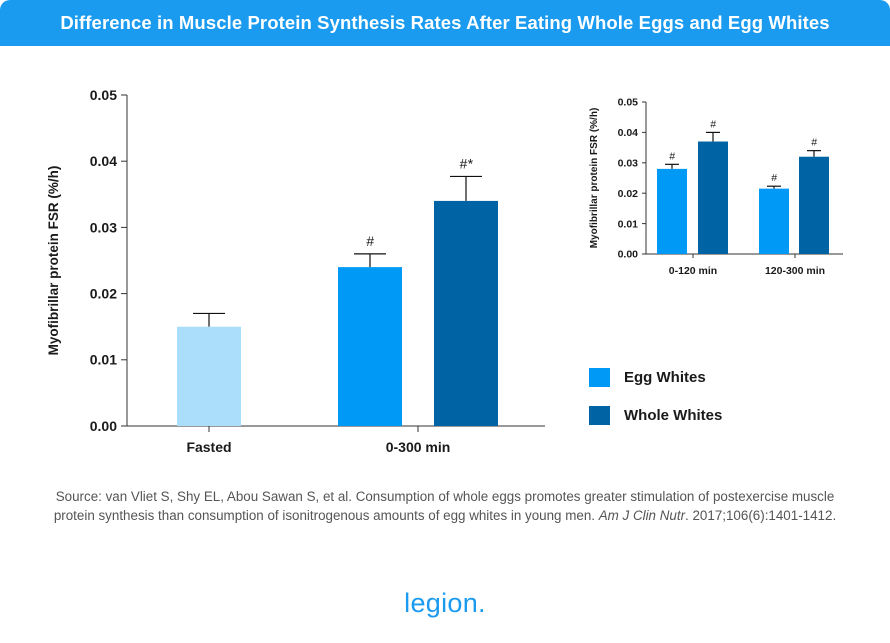 This screenshot has height=643, width=890. I want to click on inset-y-axis-label: Myofibrillar protein FSR (%/h), so click(594, 178).